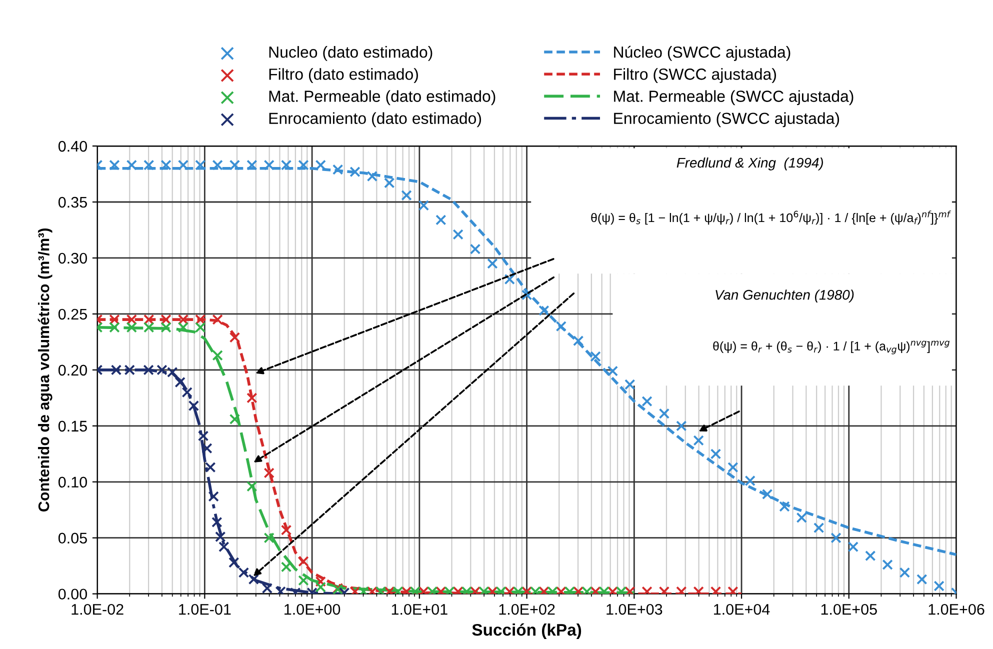 This screenshot has height=649, width=993. Describe the element at coordinates (45, 370) in the screenshot. I see `y-axis-title: Contenido de agua volumétrico (m³/m³)` at that location.